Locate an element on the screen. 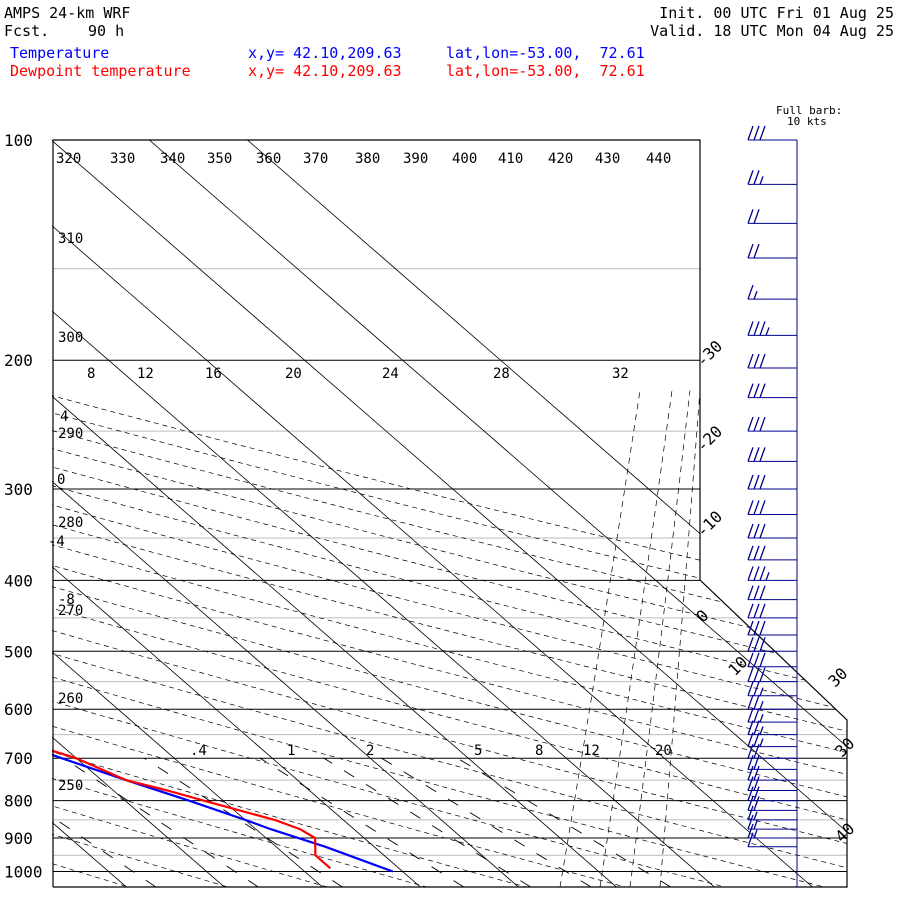  moist-adiabat is located at coordinates (600, 638).